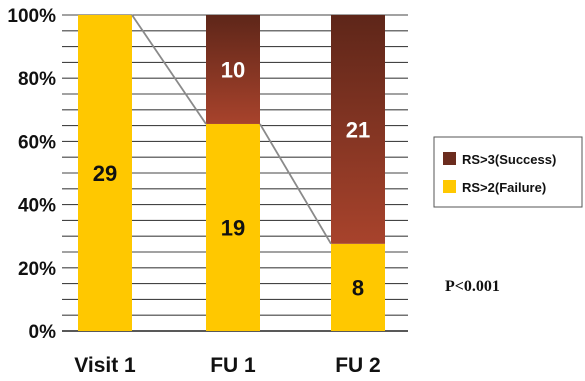  I want to click on y-tick-label: 0%, so click(43, 332).